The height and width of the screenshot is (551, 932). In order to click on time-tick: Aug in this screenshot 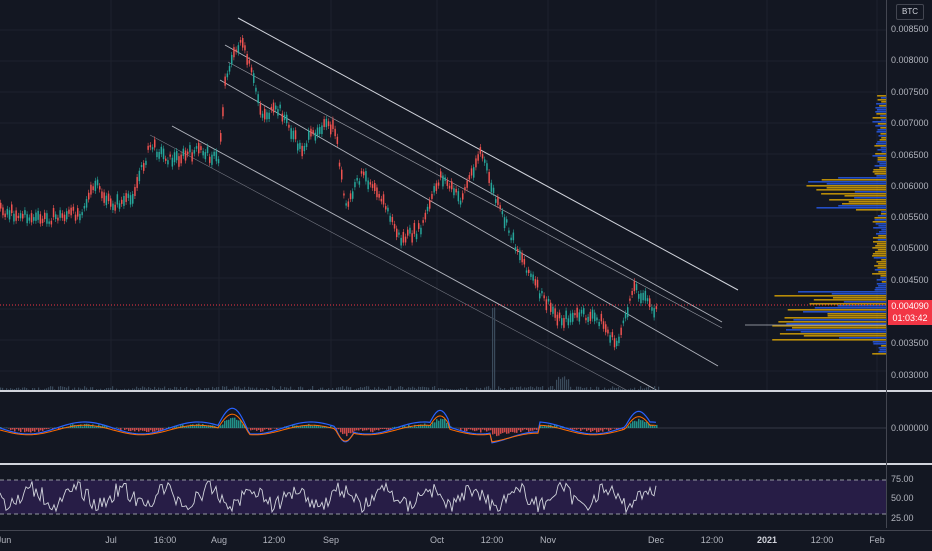, I will do `click(219, 540)`.